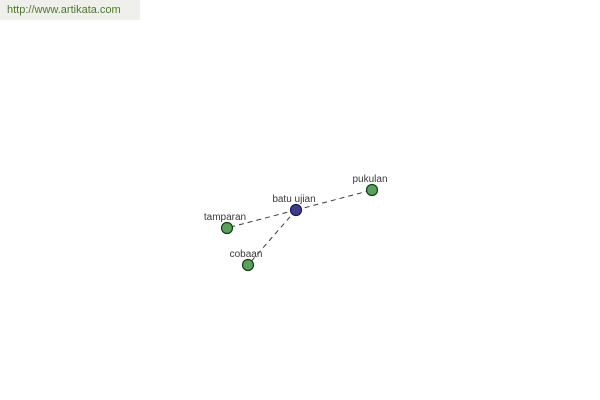 The image size is (600, 400). I want to click on graph-node-pukulan, so click(372, 190).